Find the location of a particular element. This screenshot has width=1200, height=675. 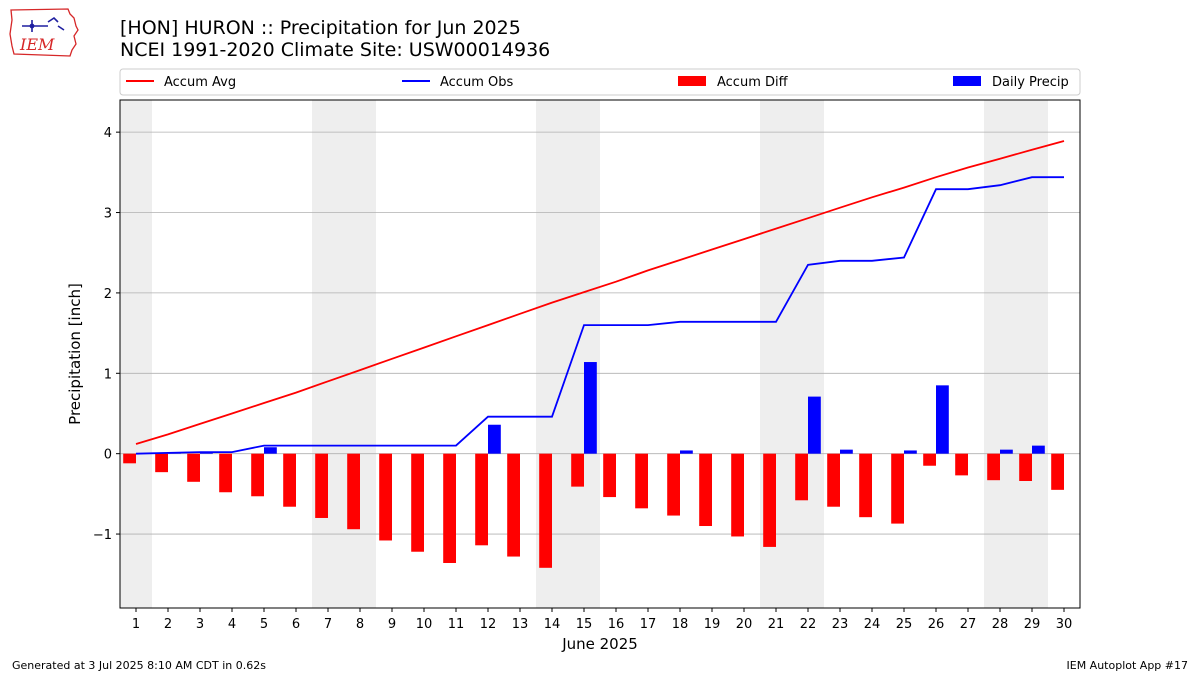

x-tick-label: 11 is located at coordinates (456, 624).